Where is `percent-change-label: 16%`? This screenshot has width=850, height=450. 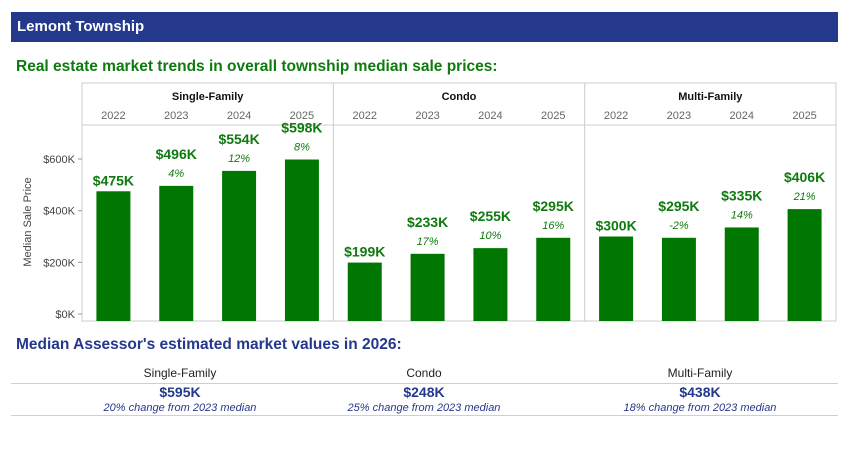
percent-change-label: 16% is located at coordinates (553, 226).